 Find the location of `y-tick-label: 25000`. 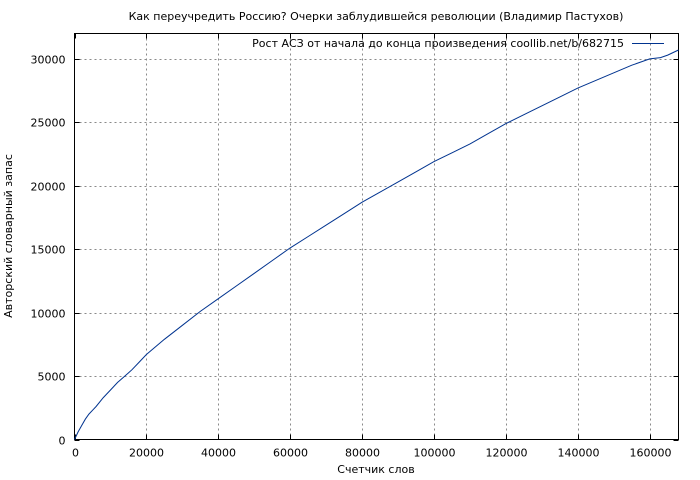

y-tick-label: 25000 is located at coordinates (48, 123).